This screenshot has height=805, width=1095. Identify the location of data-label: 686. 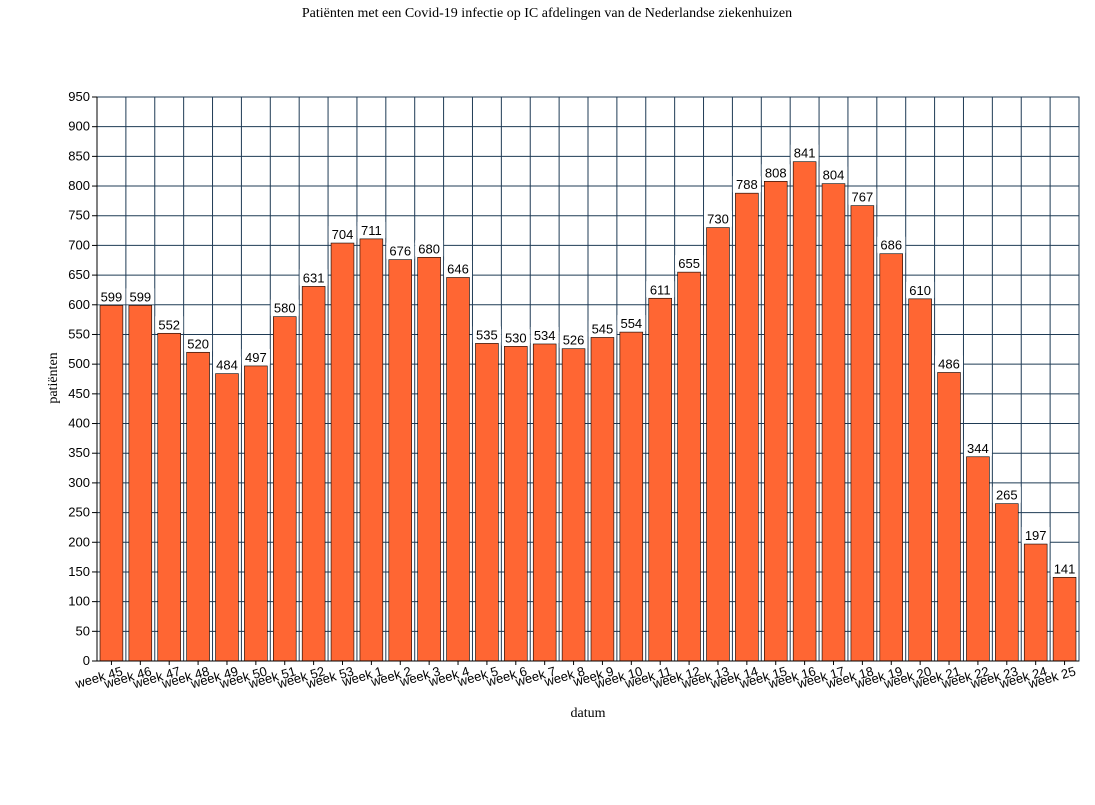
(891, 245).